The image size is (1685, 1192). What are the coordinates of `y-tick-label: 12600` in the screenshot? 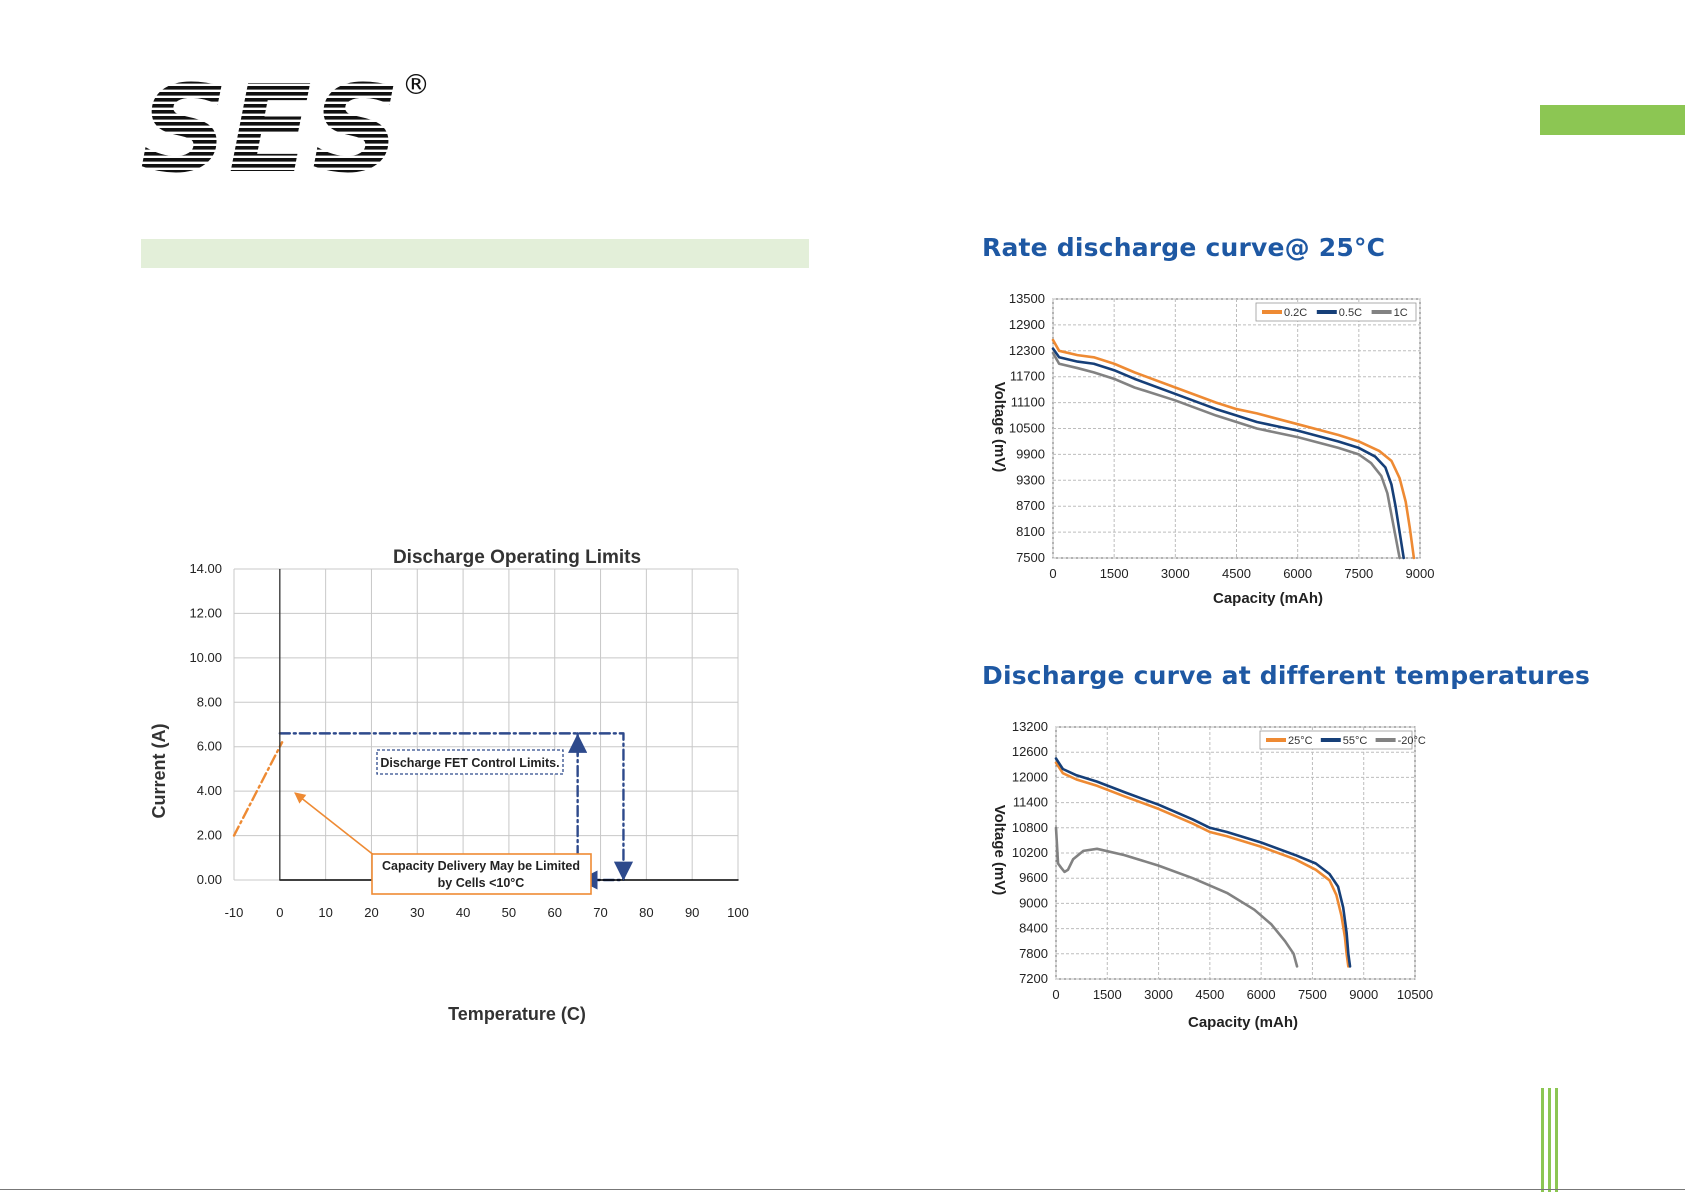 It's located at (1030, 751).